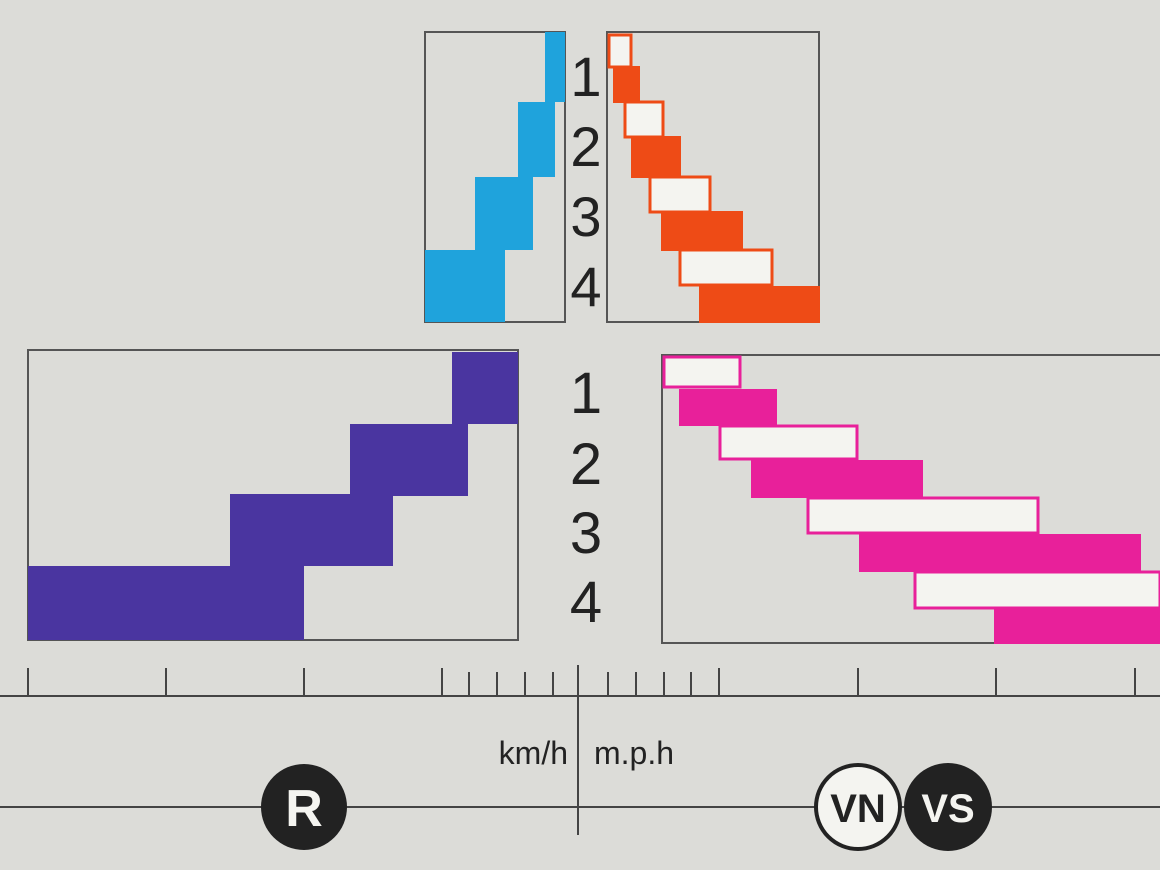 This screenshot has width=1160, height=870. What do you see at coordinates (656, 157) in the screenshot?
I see `top-right-bar-2b` at bounding box center [656, 157].